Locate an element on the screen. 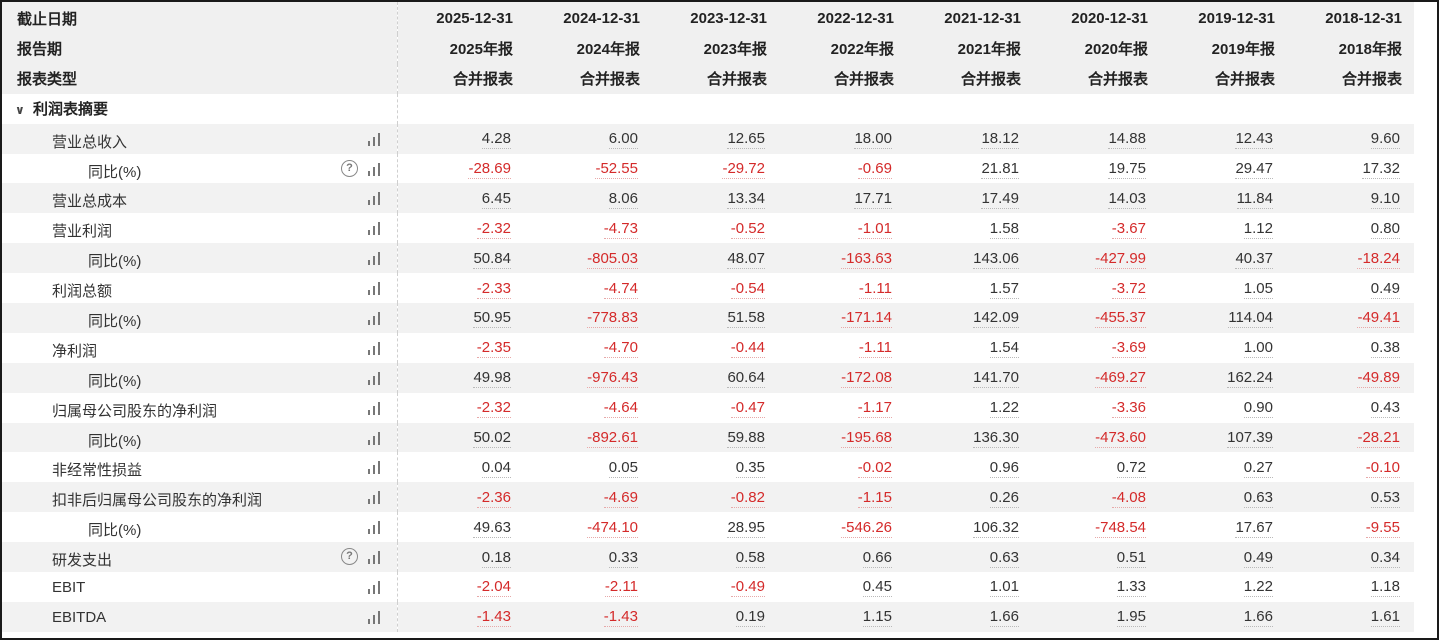 The height and width of the screenshot is (640, 1439). value-cell: -3.36 is located at coordinates (1096, 407).